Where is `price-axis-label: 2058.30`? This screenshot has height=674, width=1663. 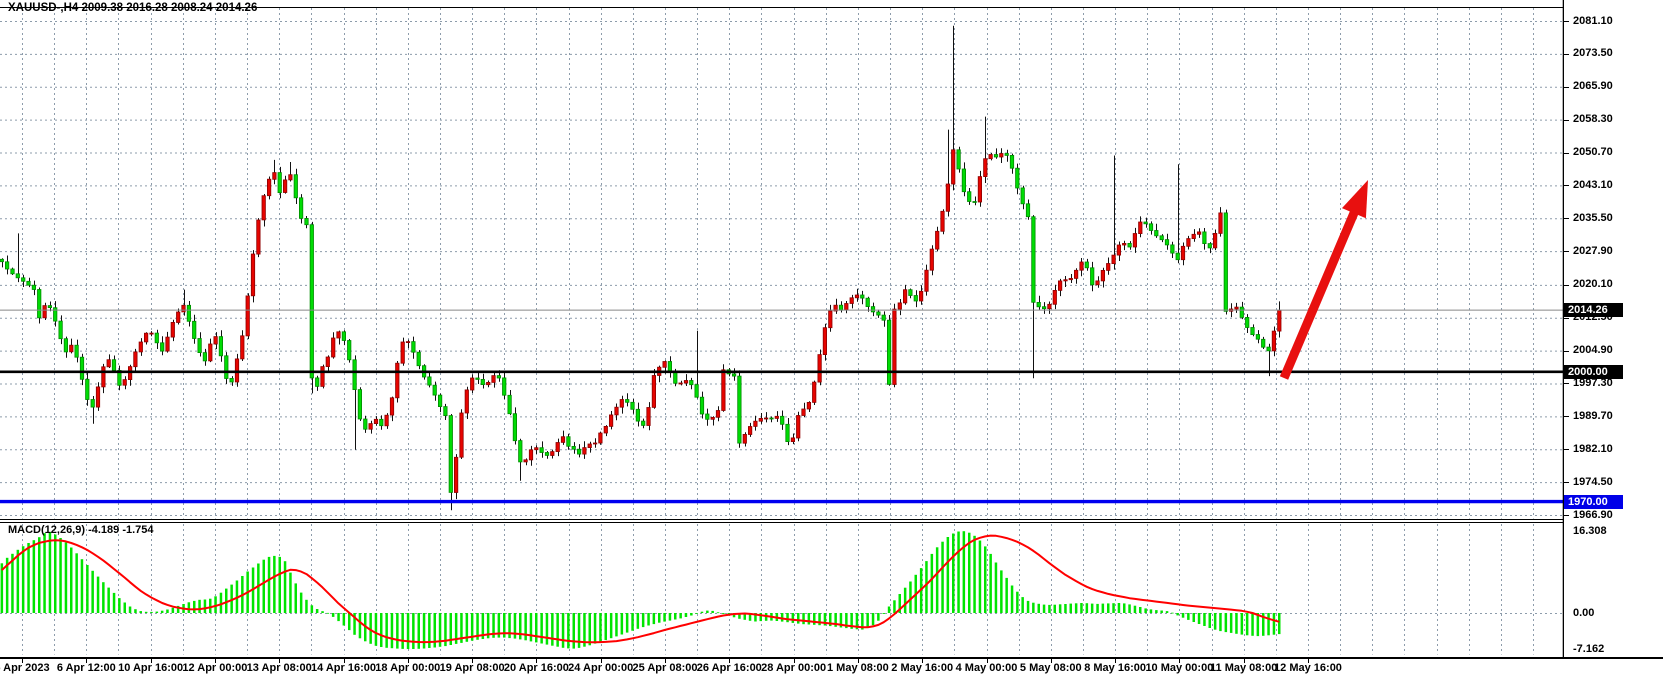 price-axis-label: 2058.30 is located at coordinates (1593, 119).